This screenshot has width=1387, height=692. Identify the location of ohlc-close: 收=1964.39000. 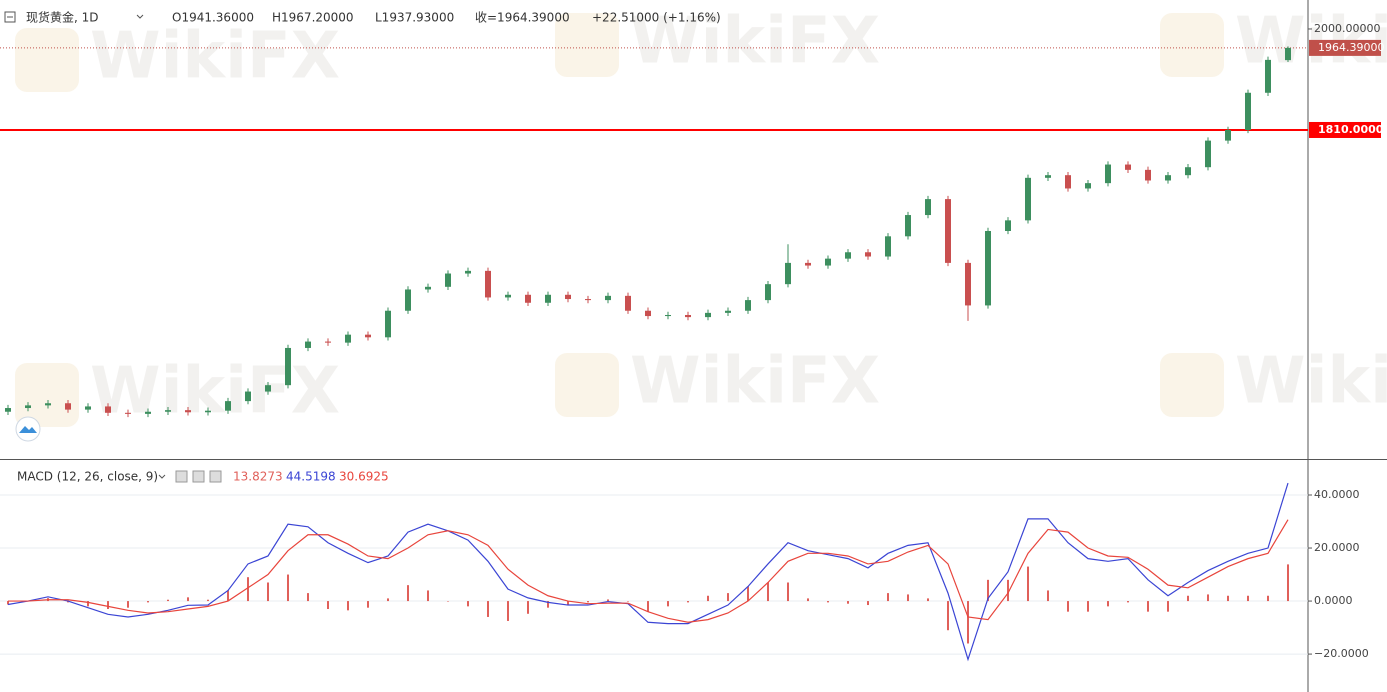
(522, 18).